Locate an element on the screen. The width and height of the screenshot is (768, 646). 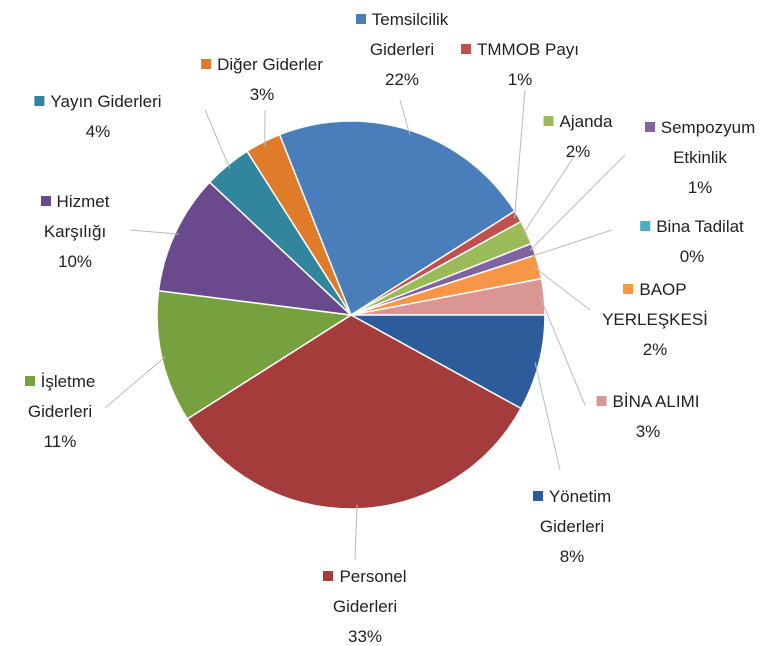
category-label: Bina Tadilat is located at coordinates (700, 226).